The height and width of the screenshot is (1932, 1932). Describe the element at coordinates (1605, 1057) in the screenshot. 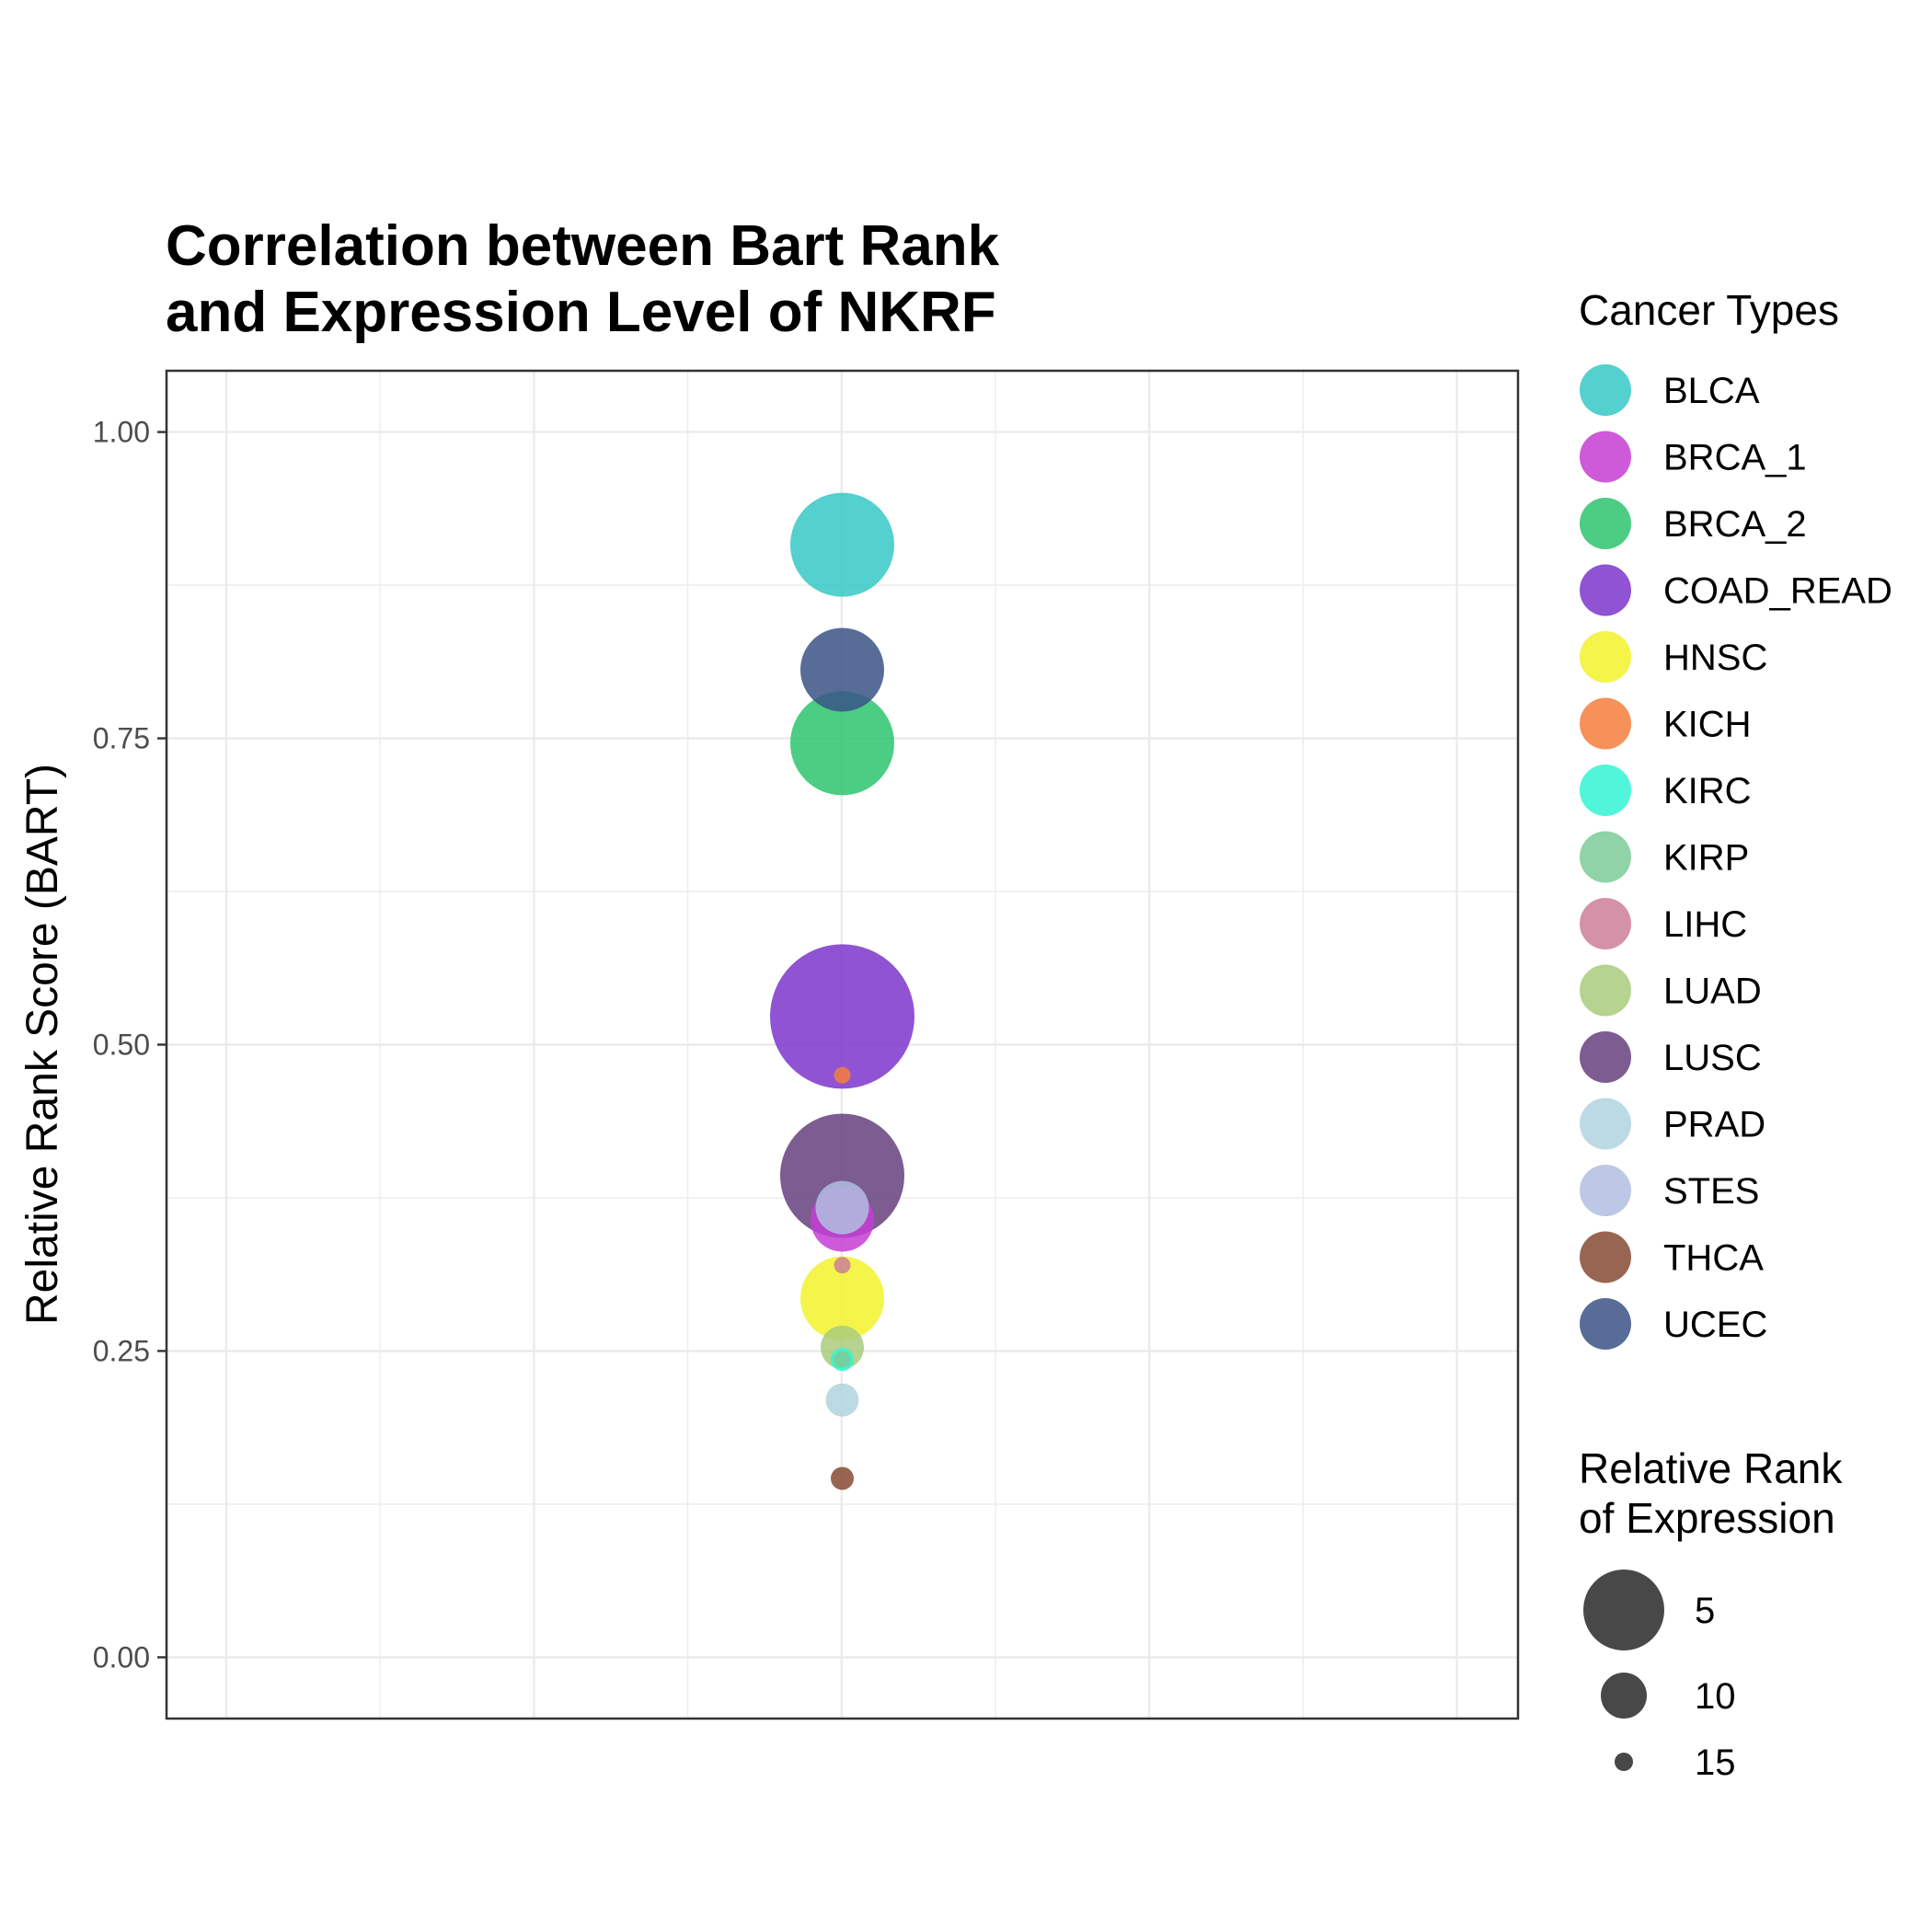

I see `legend-key-lusc` at that location.